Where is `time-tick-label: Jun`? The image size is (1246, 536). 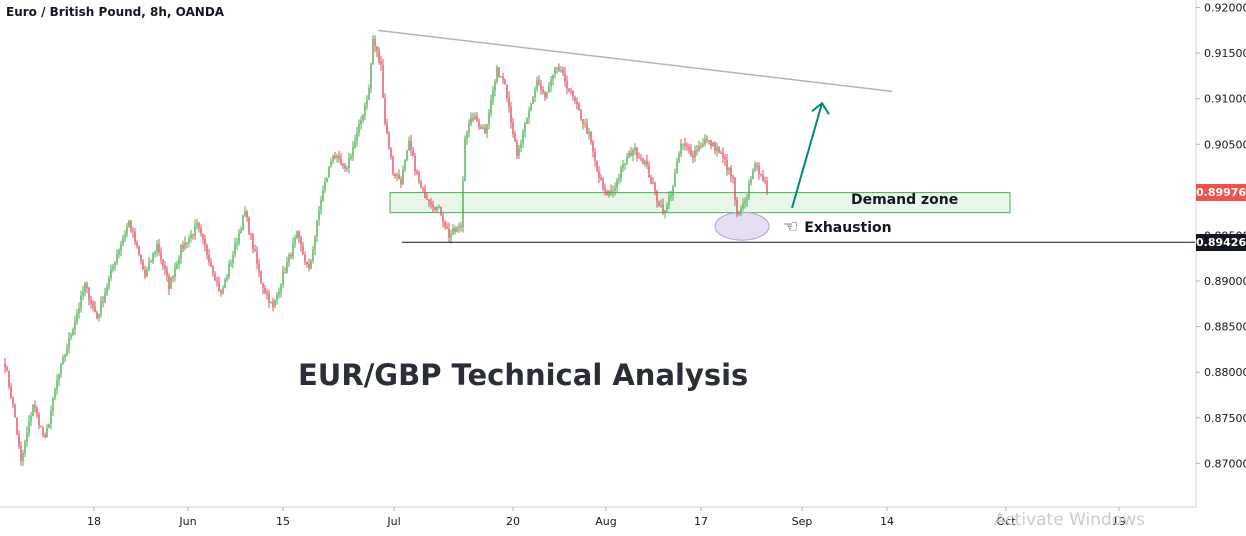
time-tick-label: Jun is located at coordinates (187, 521).